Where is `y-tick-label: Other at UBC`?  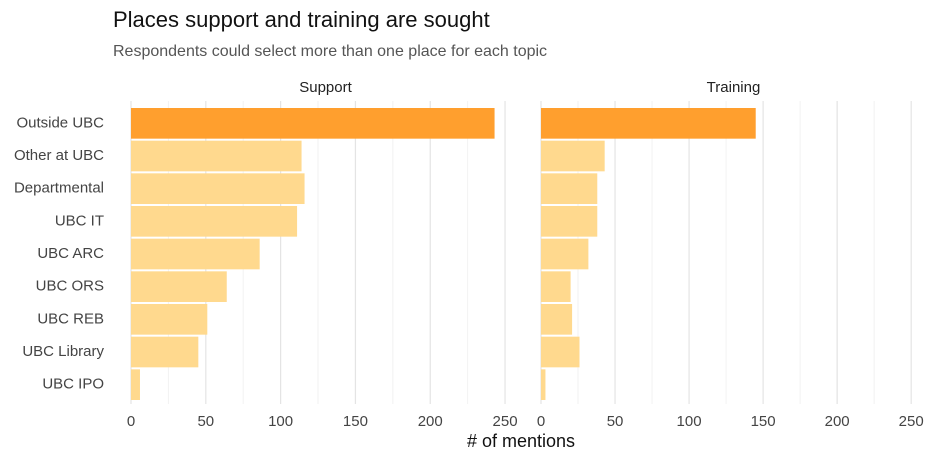 y-tick-label: Other at UBC is located at coordinates (59, 155).